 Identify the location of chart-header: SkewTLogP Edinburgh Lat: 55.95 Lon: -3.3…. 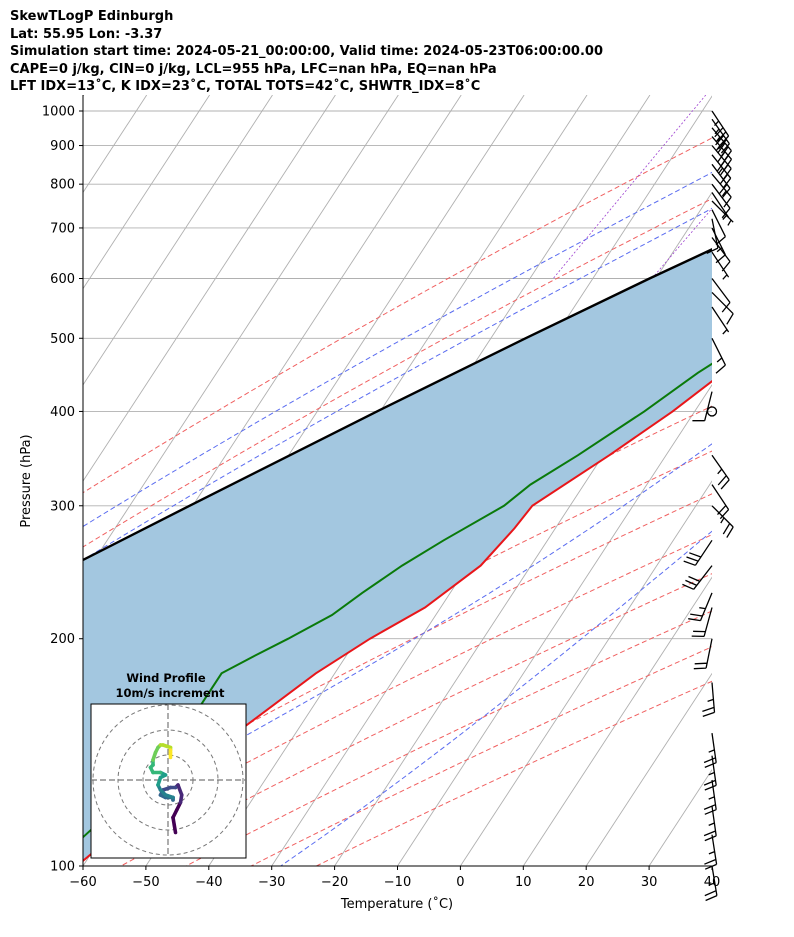
(306, 52).